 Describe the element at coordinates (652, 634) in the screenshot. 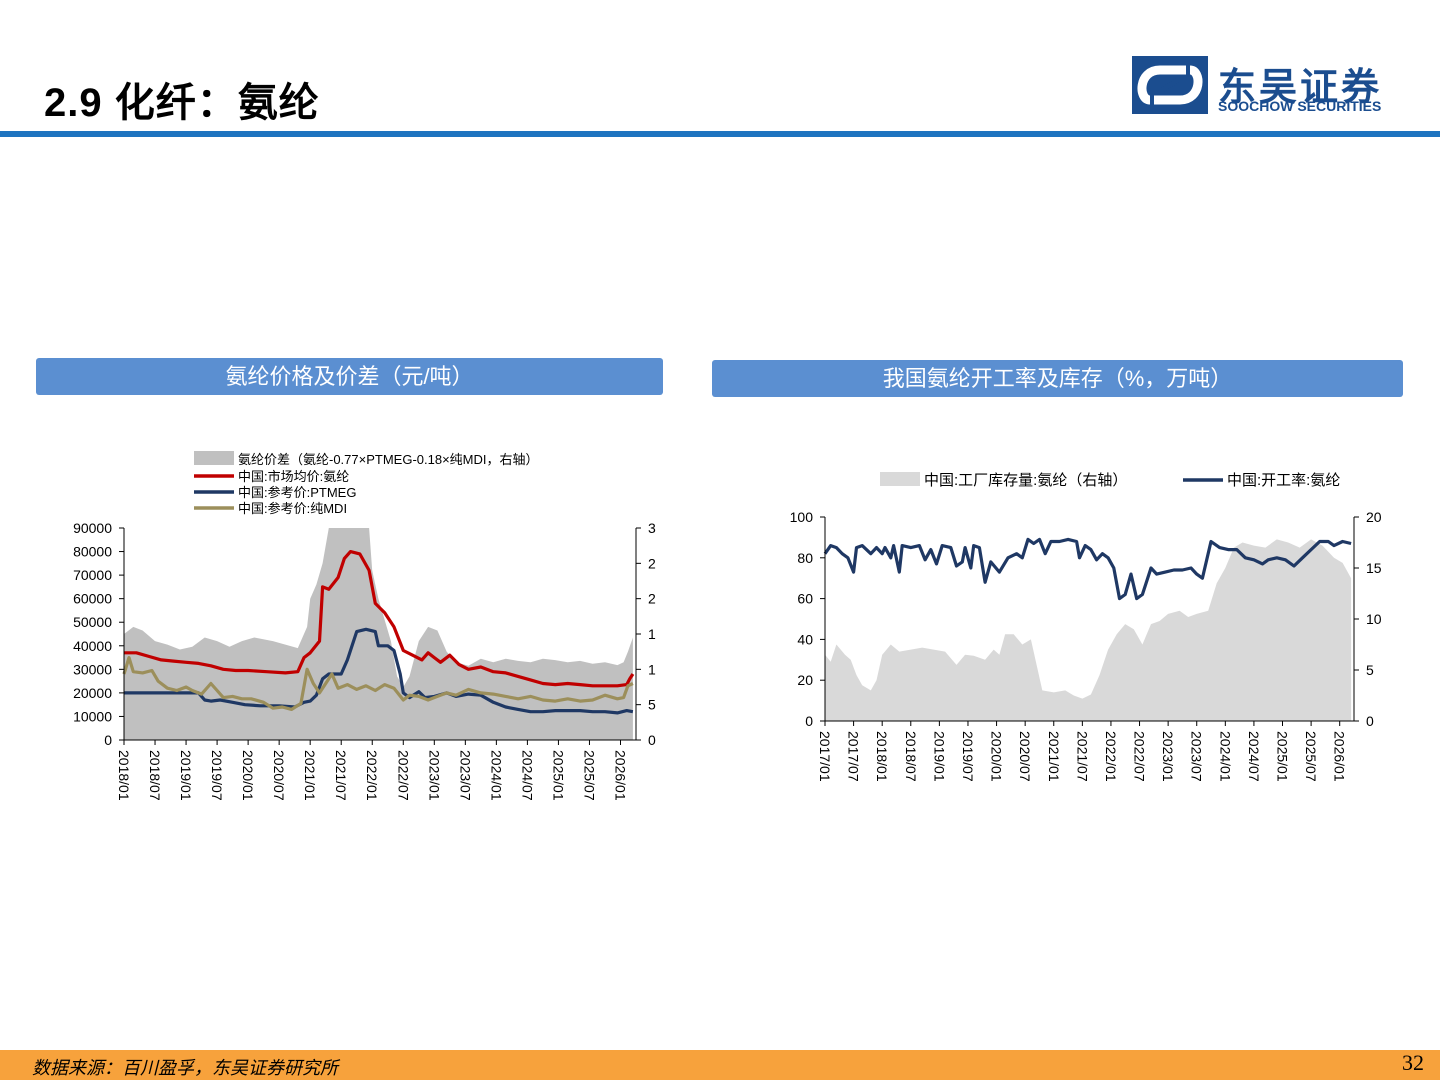

I see `y-tick-label-right: 15000` at that location.